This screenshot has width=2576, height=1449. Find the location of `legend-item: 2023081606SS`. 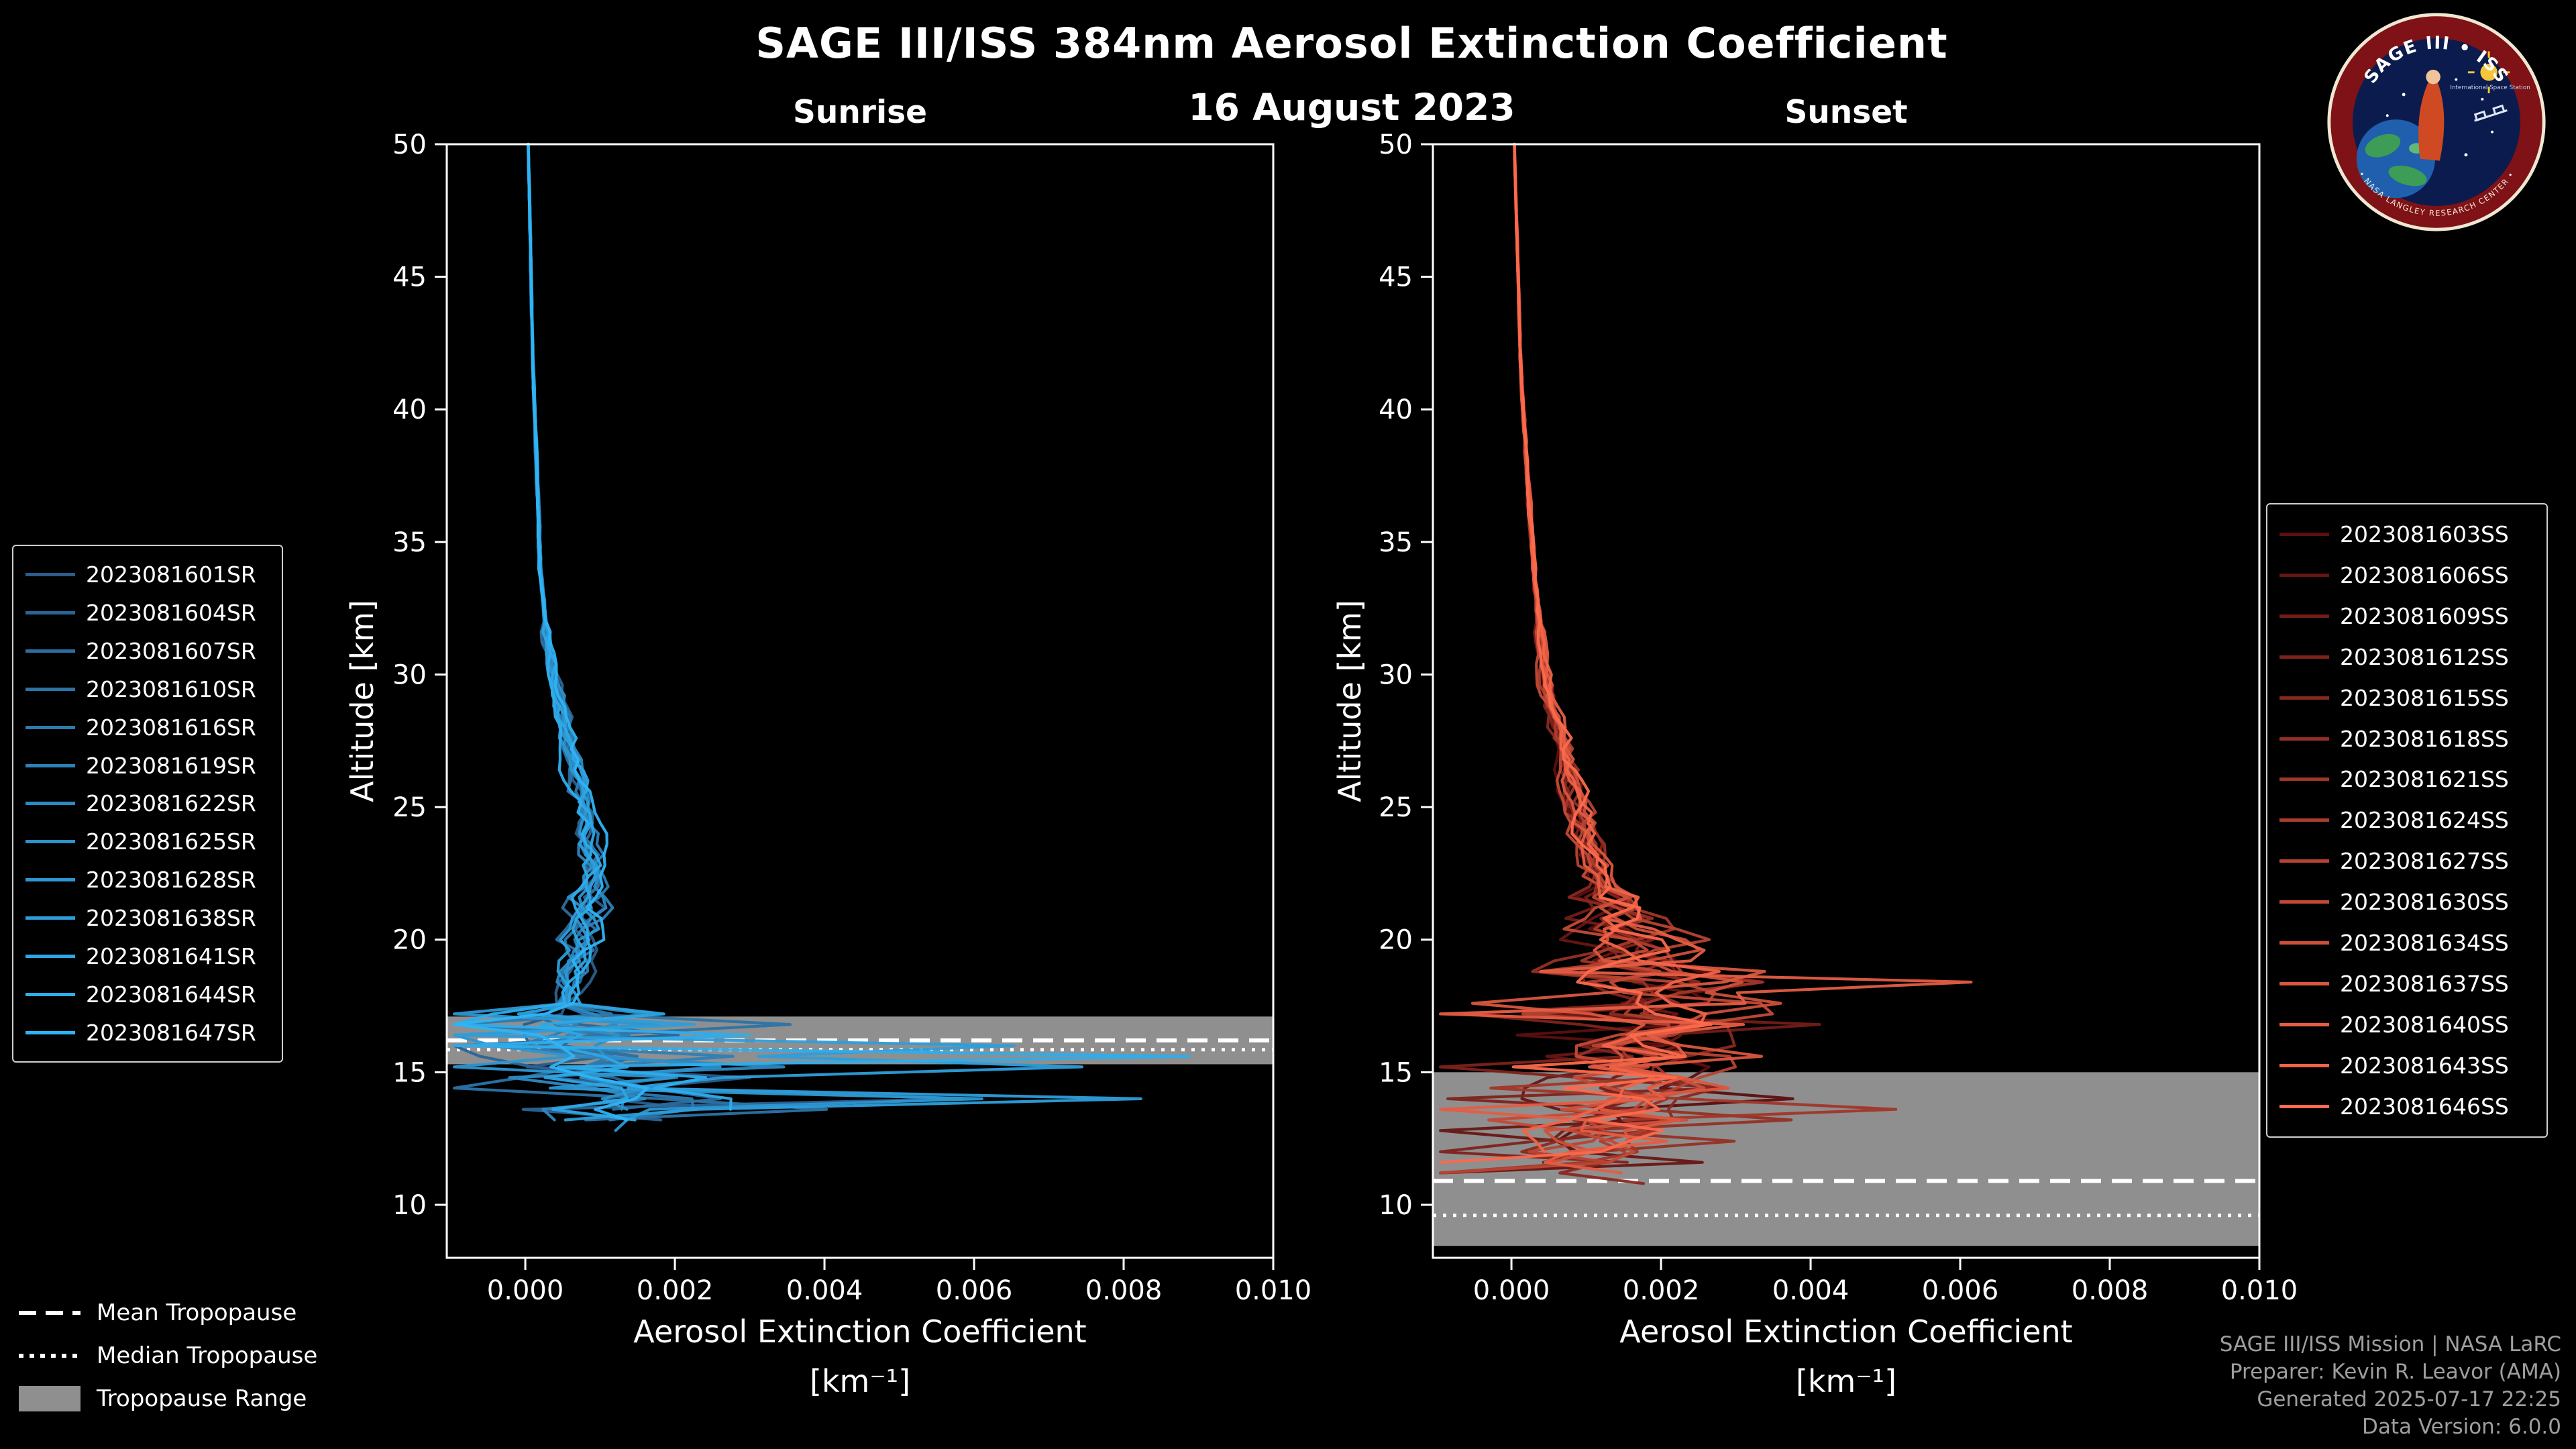

legend-item: 2023081606SS is located at coordinates (2406, 575).